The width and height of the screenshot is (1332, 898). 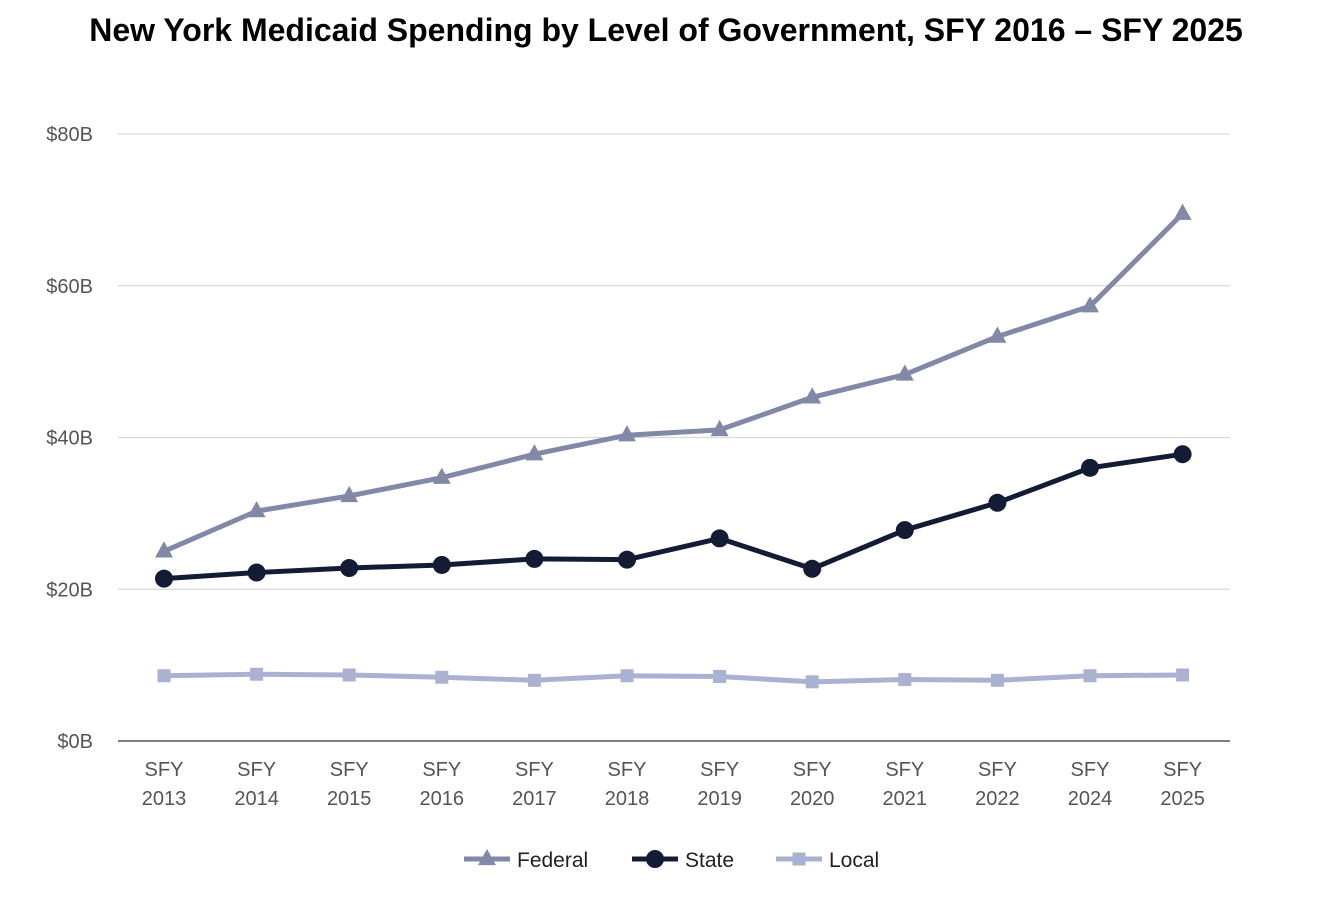 I want to click on state-series, so click(x=673, y=516).